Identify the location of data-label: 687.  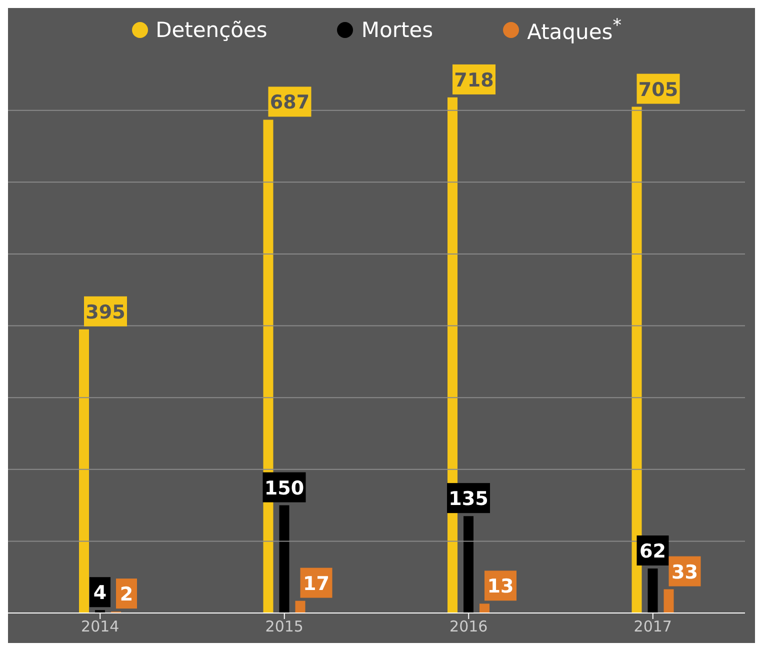
(290, 103).